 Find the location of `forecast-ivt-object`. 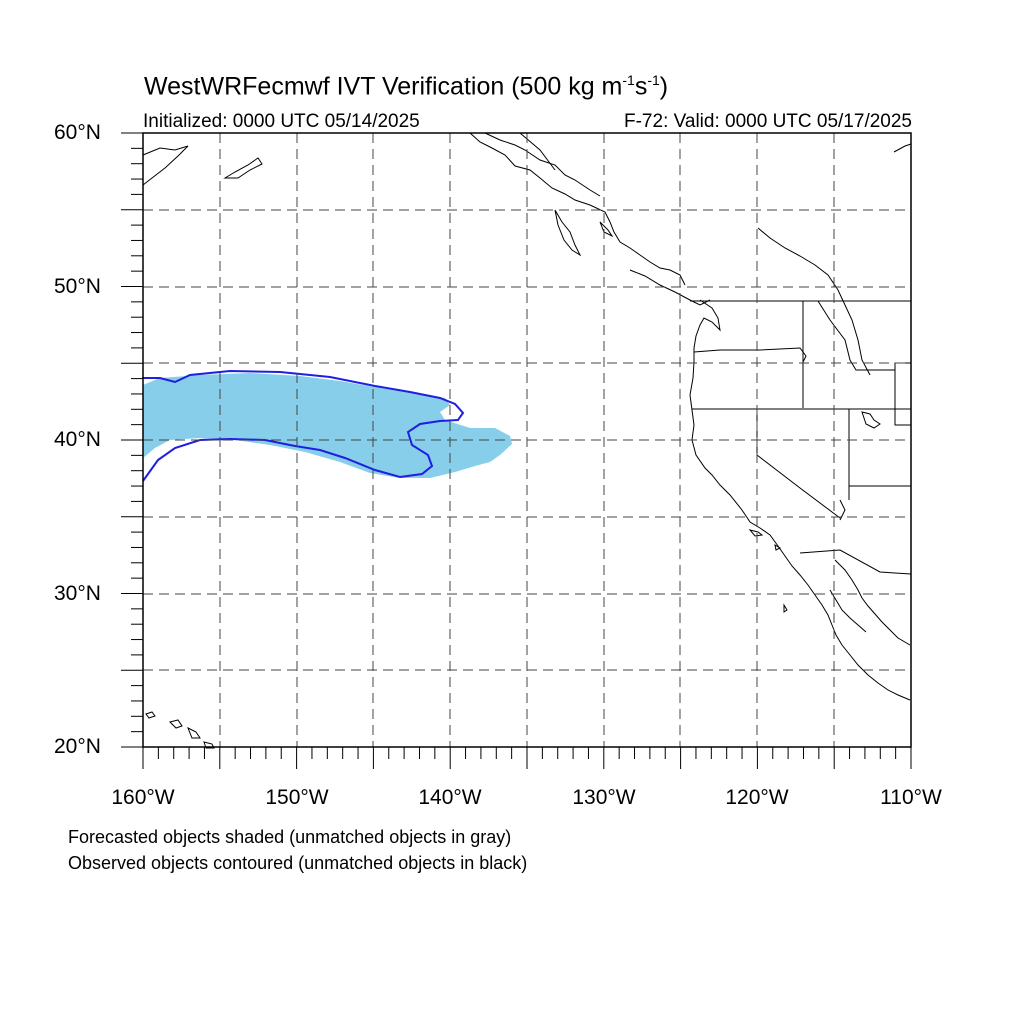

forecast-ivt-object is located at coordinates (327, 425).